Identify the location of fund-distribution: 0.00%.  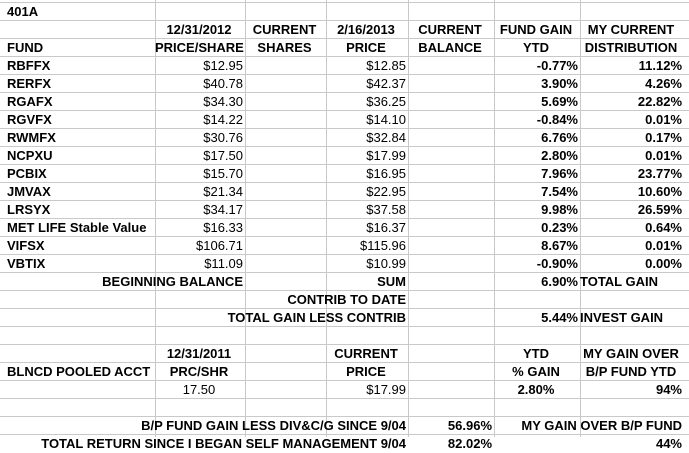
(663, 263).